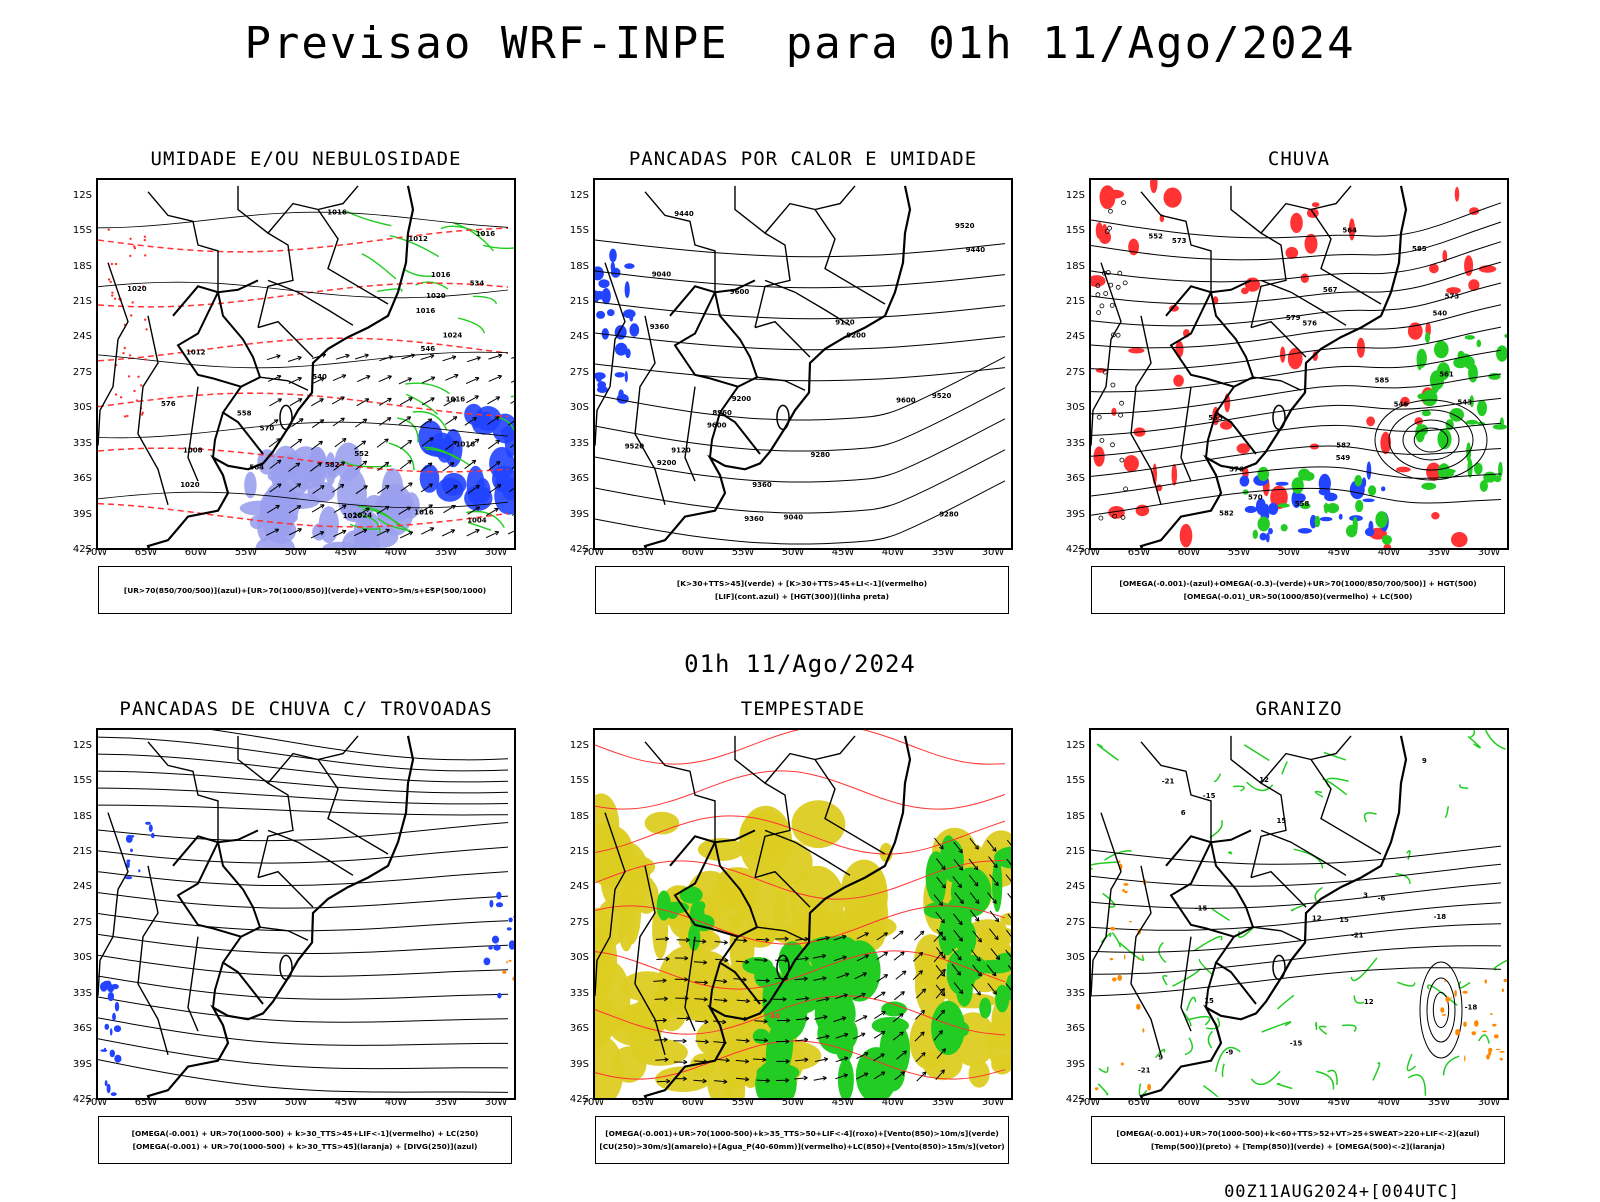 Image resolution: width=1600 pixels, height=1202 pixels. What do you see at coordinates (1179, 241) in the screenshot?
I see `contour-label: 573` at bounding box center [1179, 241].